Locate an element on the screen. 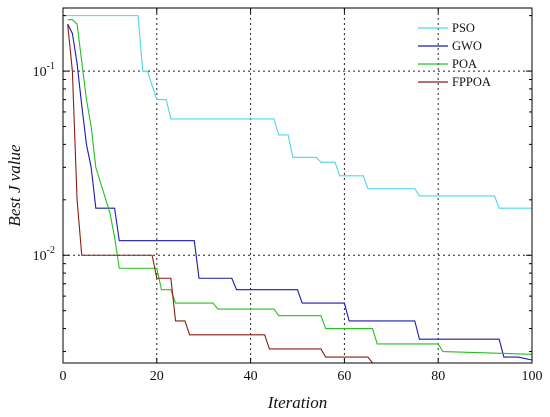 This screenshot has height=417, width=550. x-tick-label: 80 is located at coordinates (438, 376).